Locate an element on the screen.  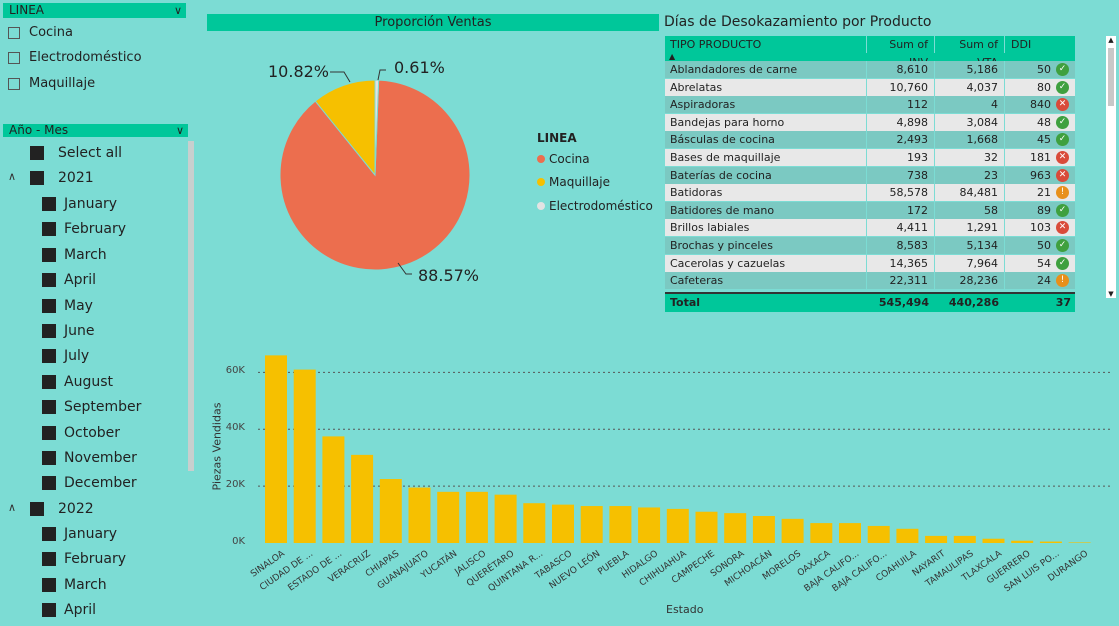
table-row: Brochas y pinceles 8,583 5,134 50 ✓ is located at coordinates (870, 245).